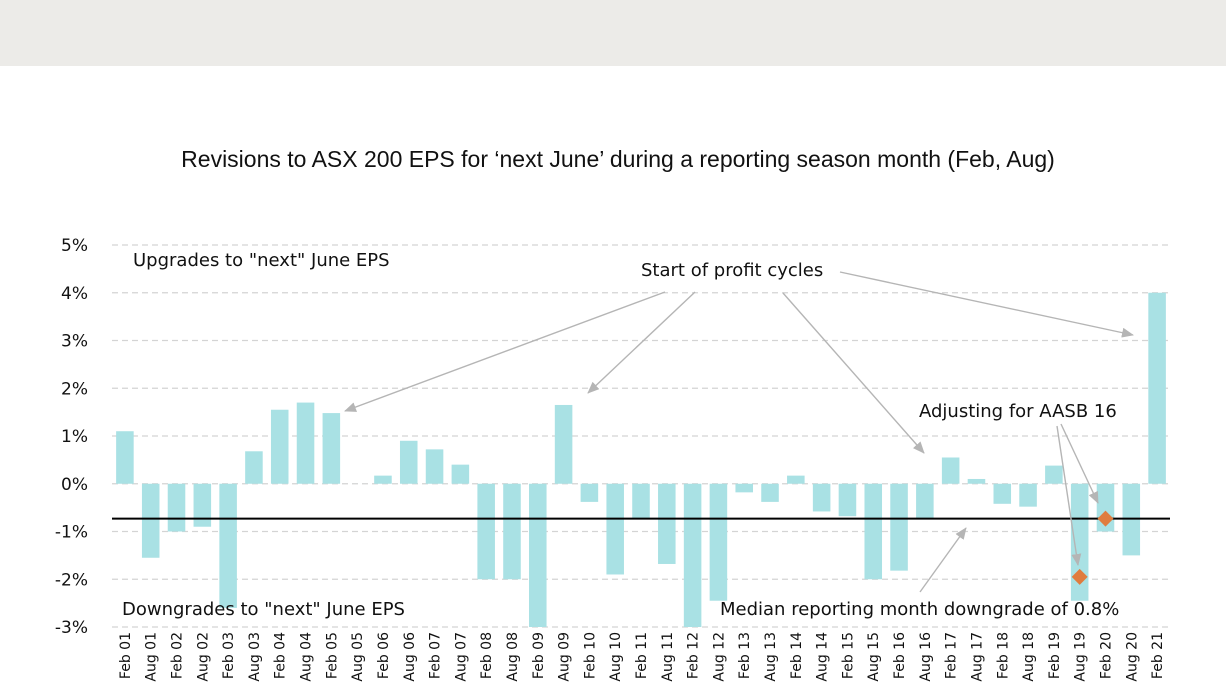 This screenshot has height=690, width=1226. I want to click on y-tick-label: 1%, so click(74, 437).